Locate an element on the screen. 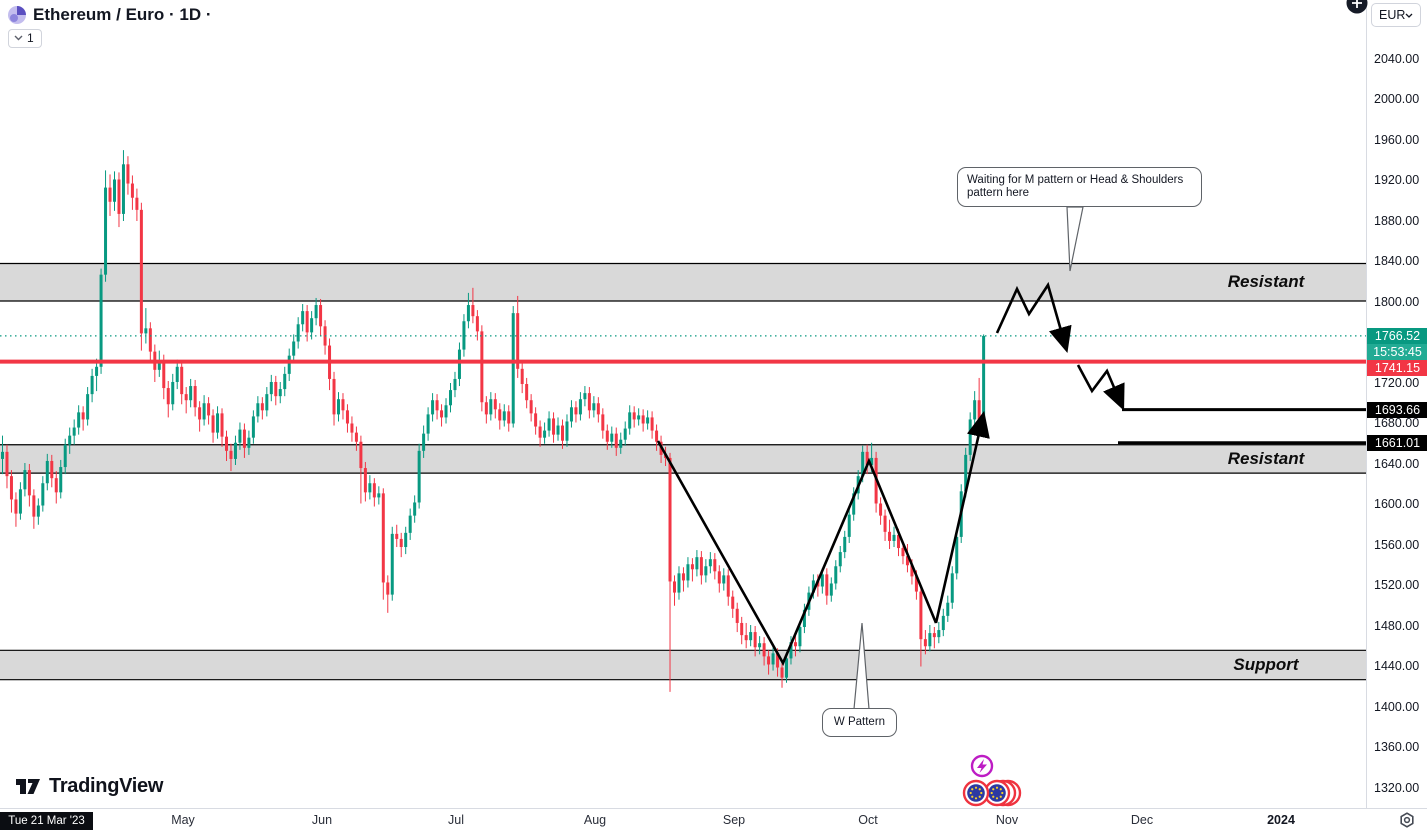 Image resolution: width=1427 pixels, height=830 pixels. price-tick-label: 1400.00 is located at coordinates (1397, 706).